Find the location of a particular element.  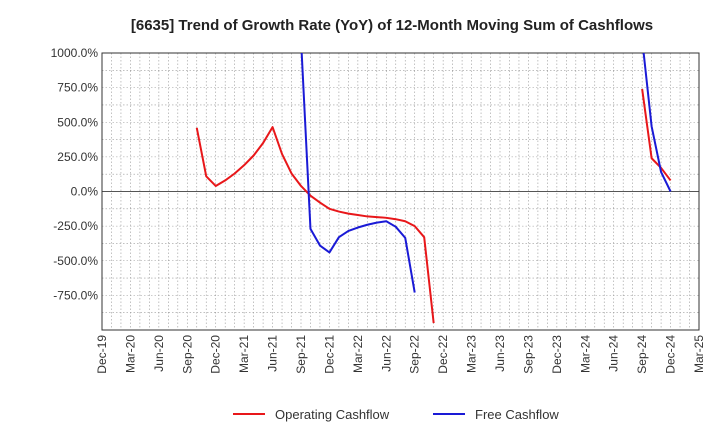

legend-item-operating-cashflow: Operating Cashflow is located at coordinates (311, 414).